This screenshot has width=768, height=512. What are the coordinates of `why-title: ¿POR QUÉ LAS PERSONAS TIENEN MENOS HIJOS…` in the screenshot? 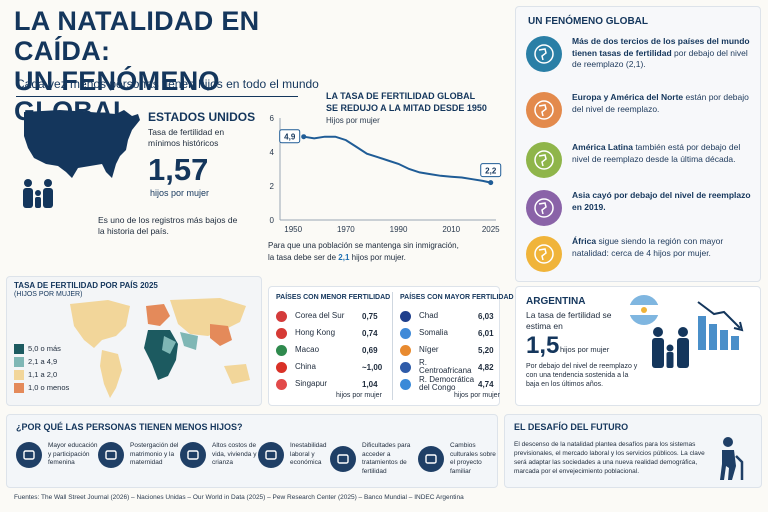 It's located at (129, 427).